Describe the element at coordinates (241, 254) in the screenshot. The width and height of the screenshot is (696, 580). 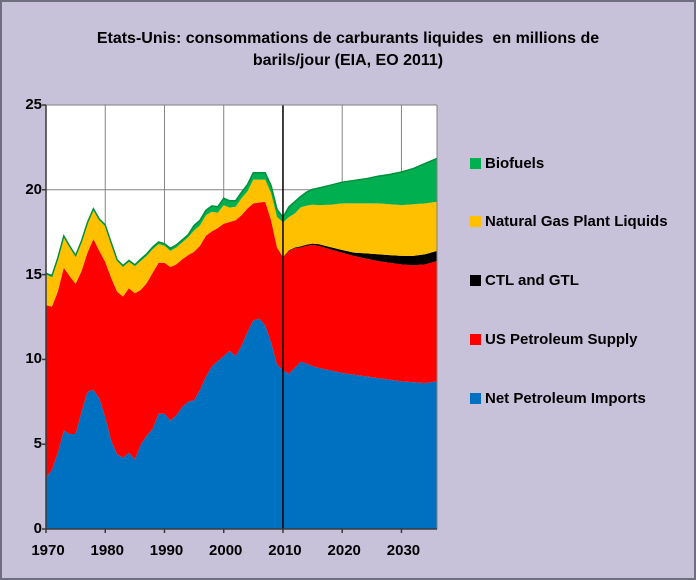
I see `area-ctl-and-gtl` at that location.